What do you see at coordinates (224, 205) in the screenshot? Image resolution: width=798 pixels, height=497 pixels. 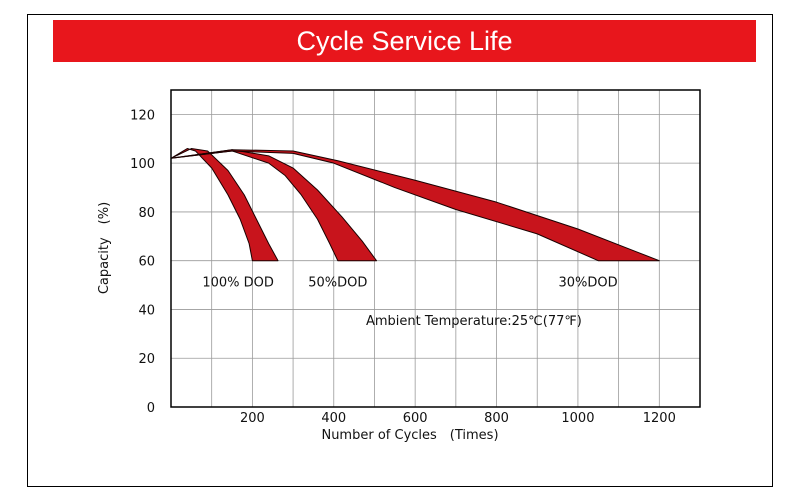 I see `band-100-dod` at bounding box center [224, 205].